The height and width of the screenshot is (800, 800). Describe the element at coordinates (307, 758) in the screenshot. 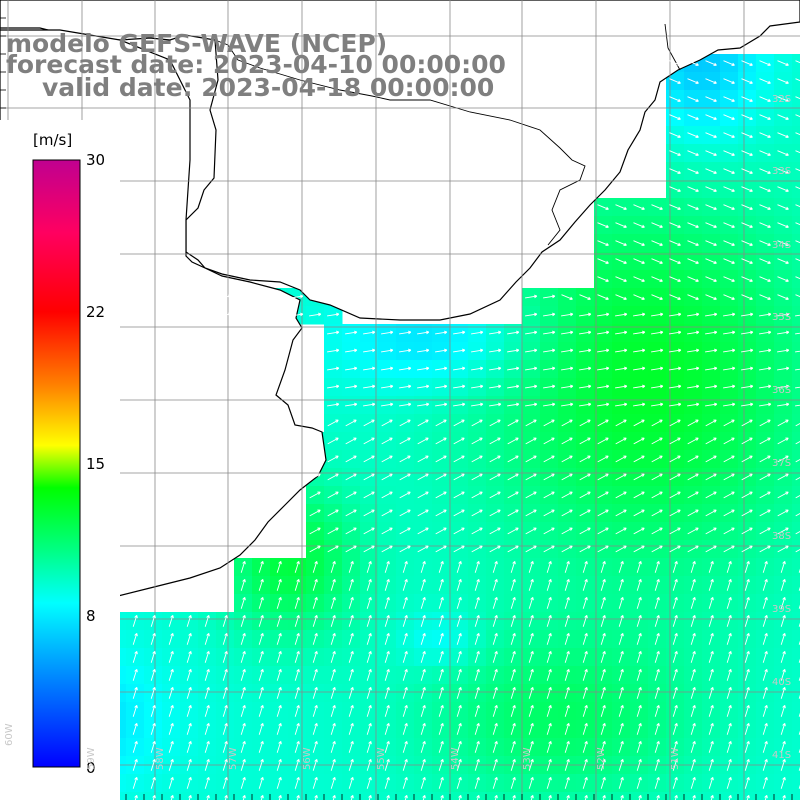

I see `lon-label: 56W` at that location.